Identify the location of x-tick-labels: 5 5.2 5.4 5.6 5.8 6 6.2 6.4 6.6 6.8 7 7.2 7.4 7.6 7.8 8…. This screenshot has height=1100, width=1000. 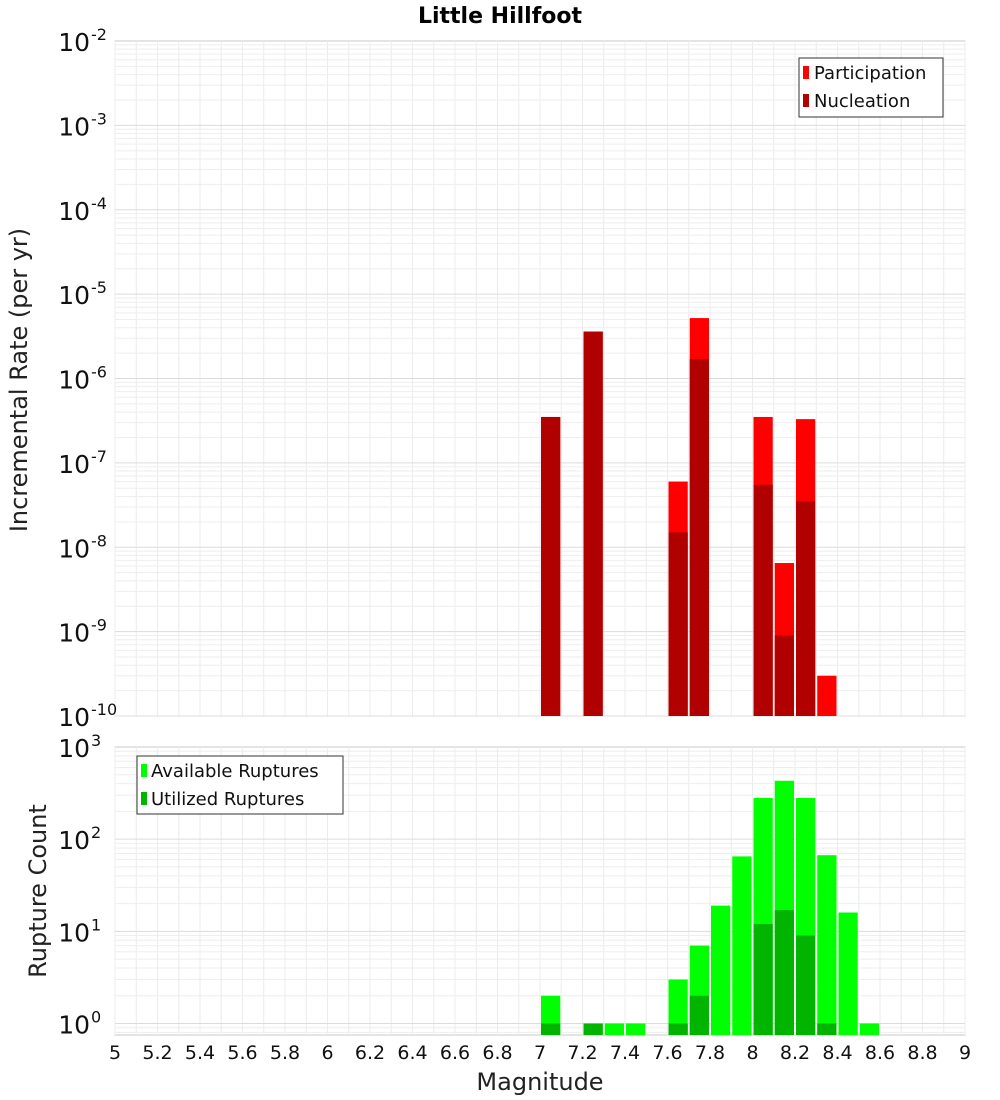
(540, 1053).